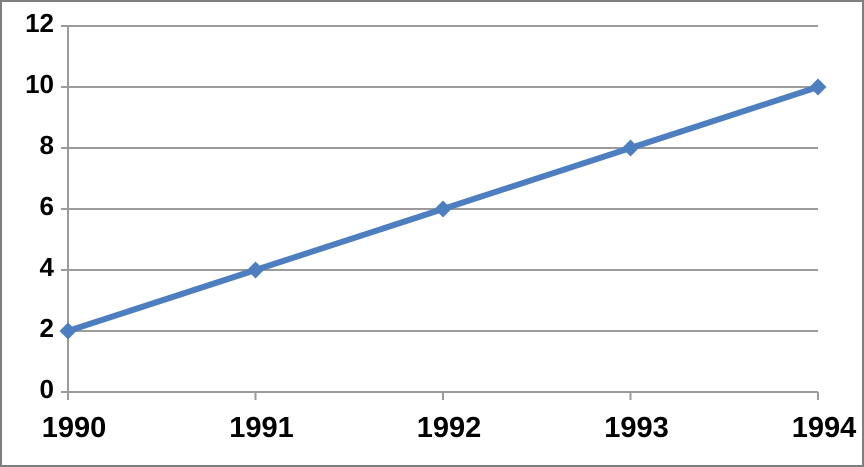  I want to click on y-tick-label: 6, so click(47, 206).